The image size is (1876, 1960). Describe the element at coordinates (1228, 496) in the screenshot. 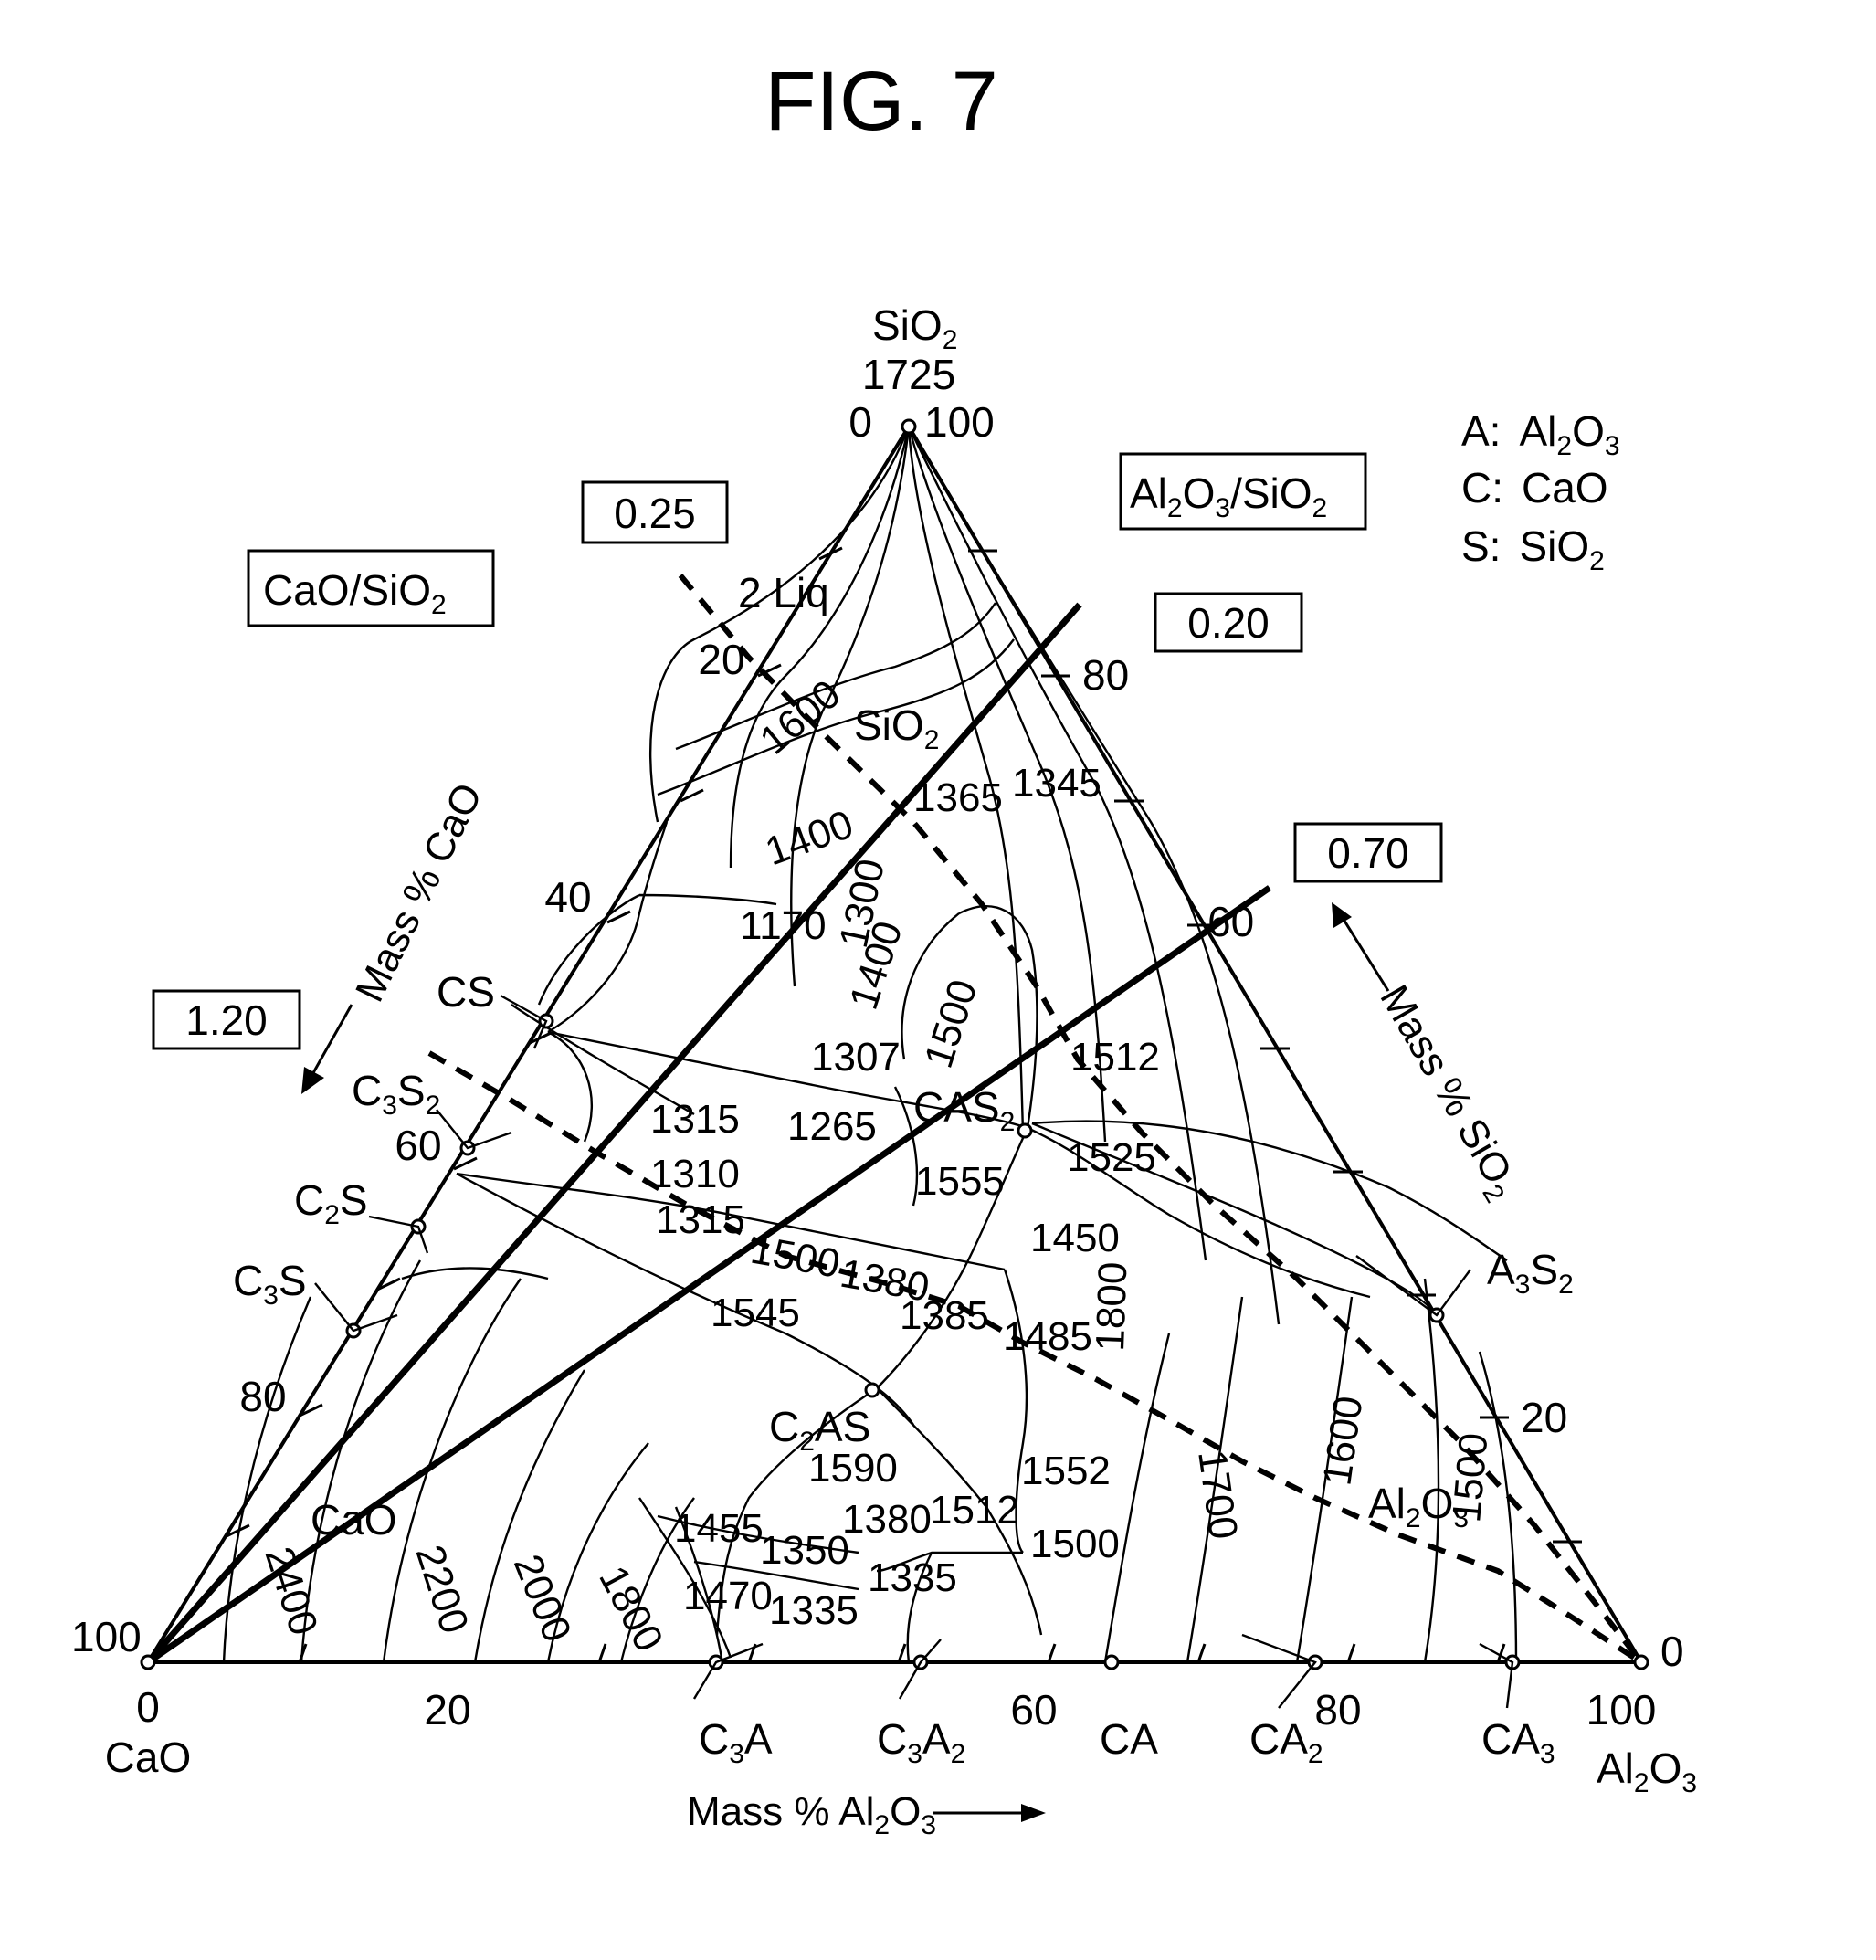

I see `svg-text: Al2O3/SiO2` at that location.